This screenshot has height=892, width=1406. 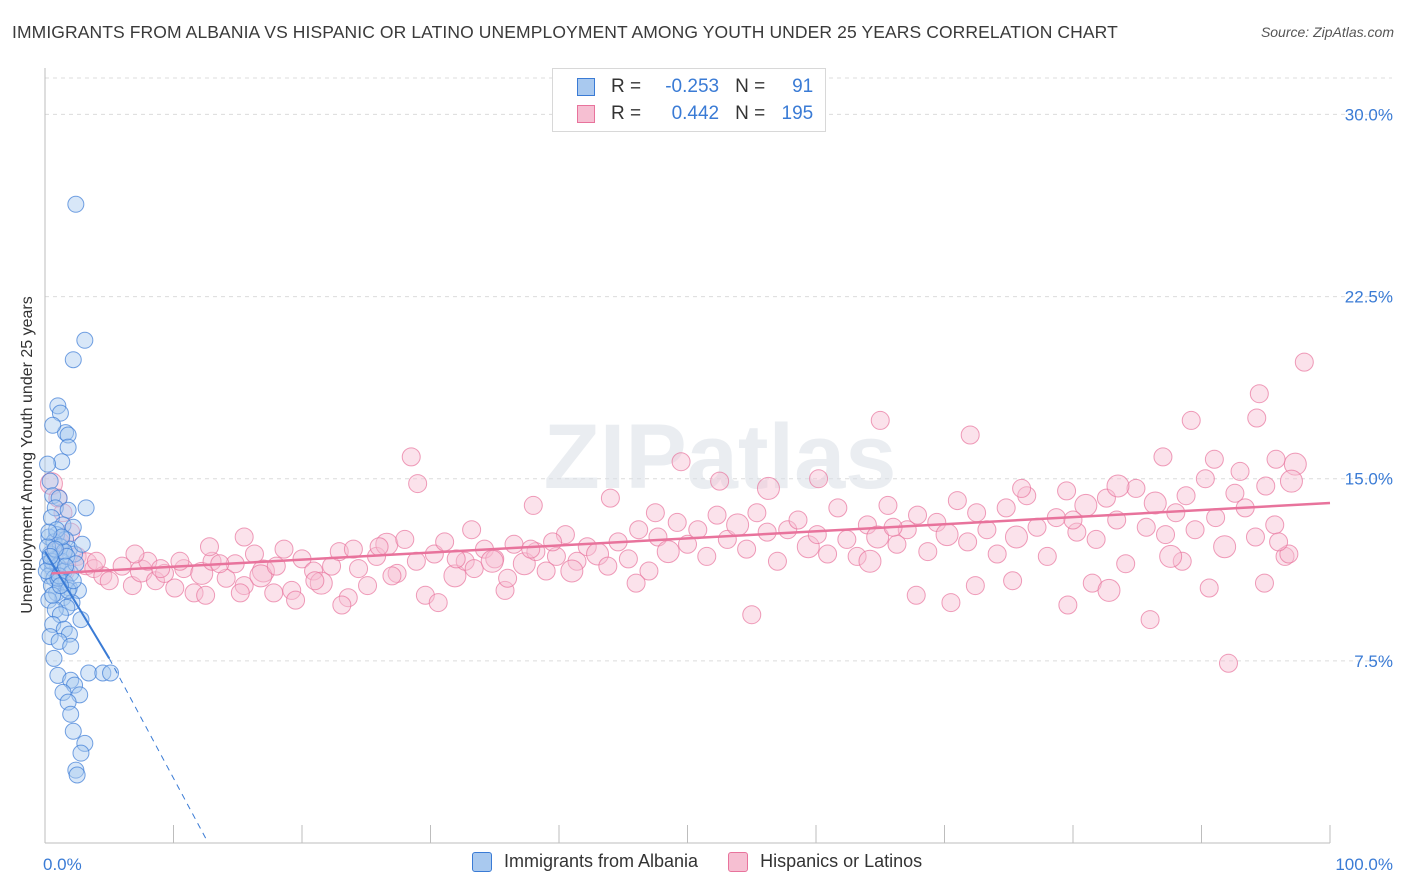 I want to click on albania-points, so click(x=78, y=489).